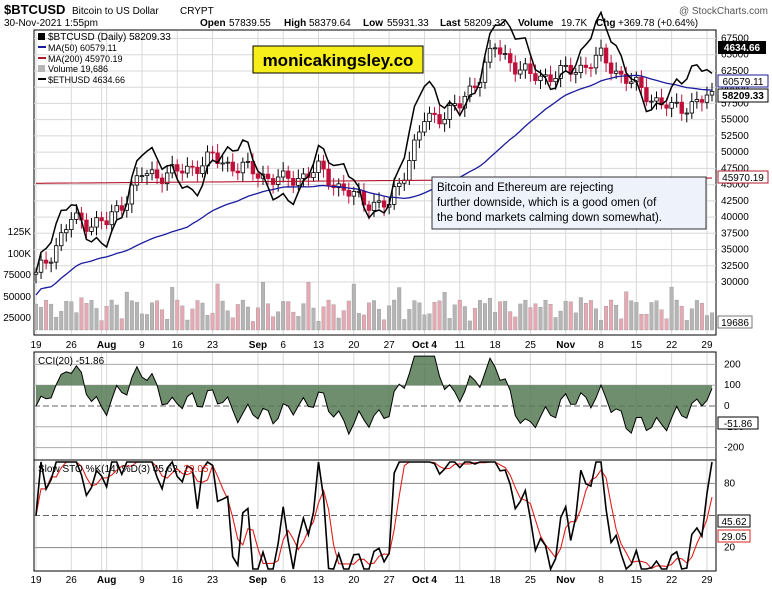 The width and height of the screenshot is (772, 589). Describe the element at coordinates (536, 23) in the screenshot. I see `volume-label: Volume` at that location.